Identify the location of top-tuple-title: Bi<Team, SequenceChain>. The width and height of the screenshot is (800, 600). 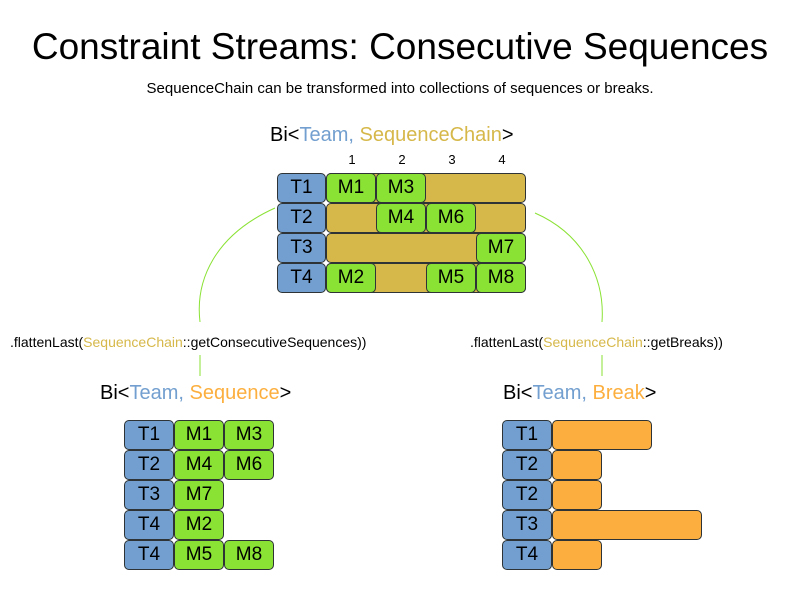
(392, 135).